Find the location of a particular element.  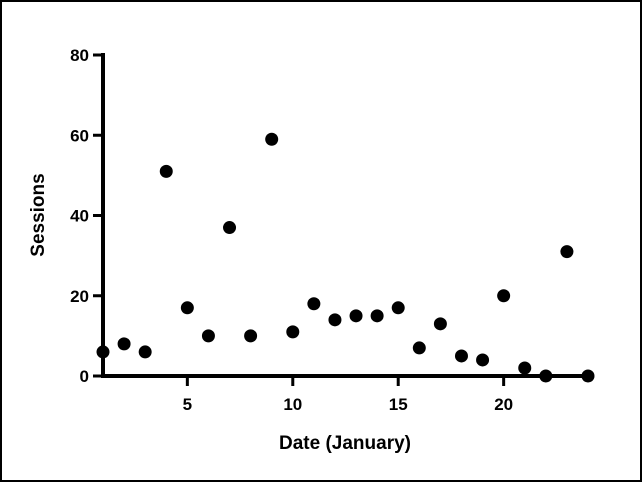

y-axis-title: Sessions is located at coordinates (38, 214).